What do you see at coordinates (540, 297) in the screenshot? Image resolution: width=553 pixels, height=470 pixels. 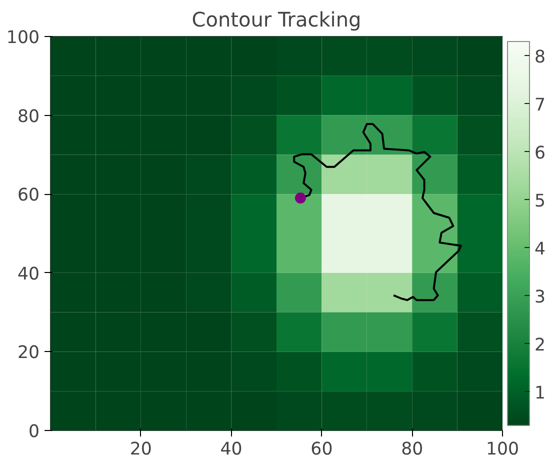 I see `color-bar-label: 3` at bounding box center [540, 297].